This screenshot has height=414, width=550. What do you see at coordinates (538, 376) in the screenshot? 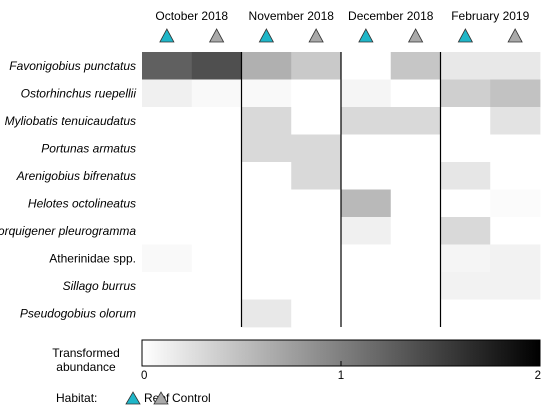
I see `colorbar-tick-label: 2` at bounding box center [538, 376].